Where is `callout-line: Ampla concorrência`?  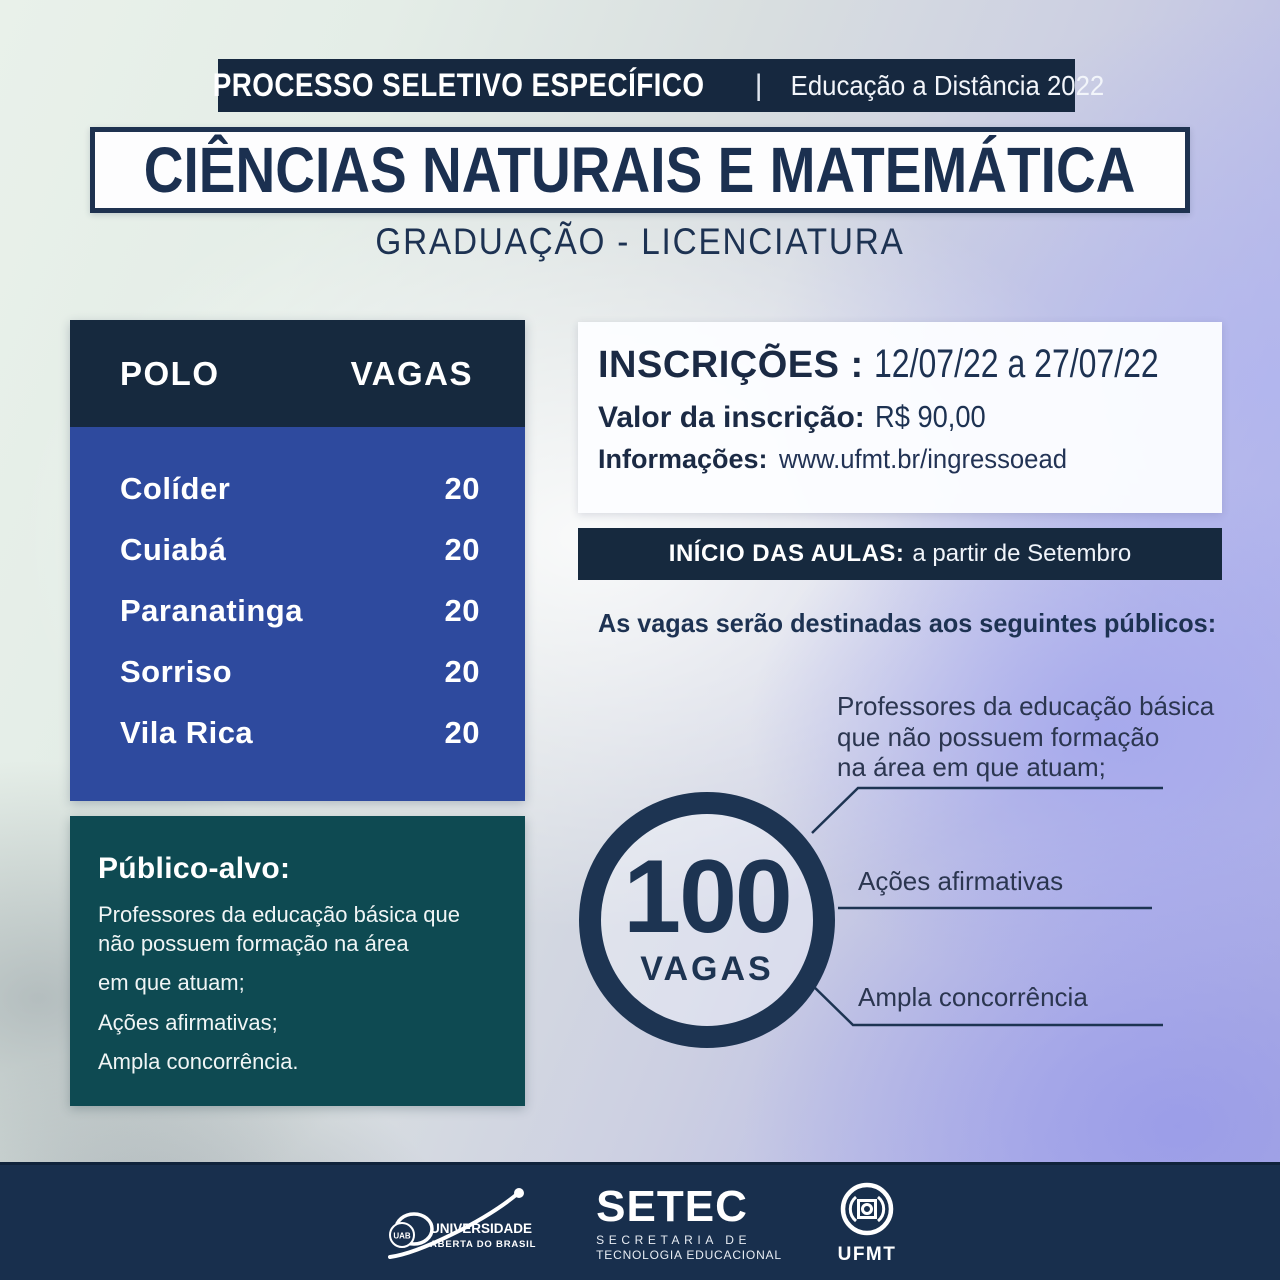 callout-line: Ampla concorrência is located at coordinates (973, 997).